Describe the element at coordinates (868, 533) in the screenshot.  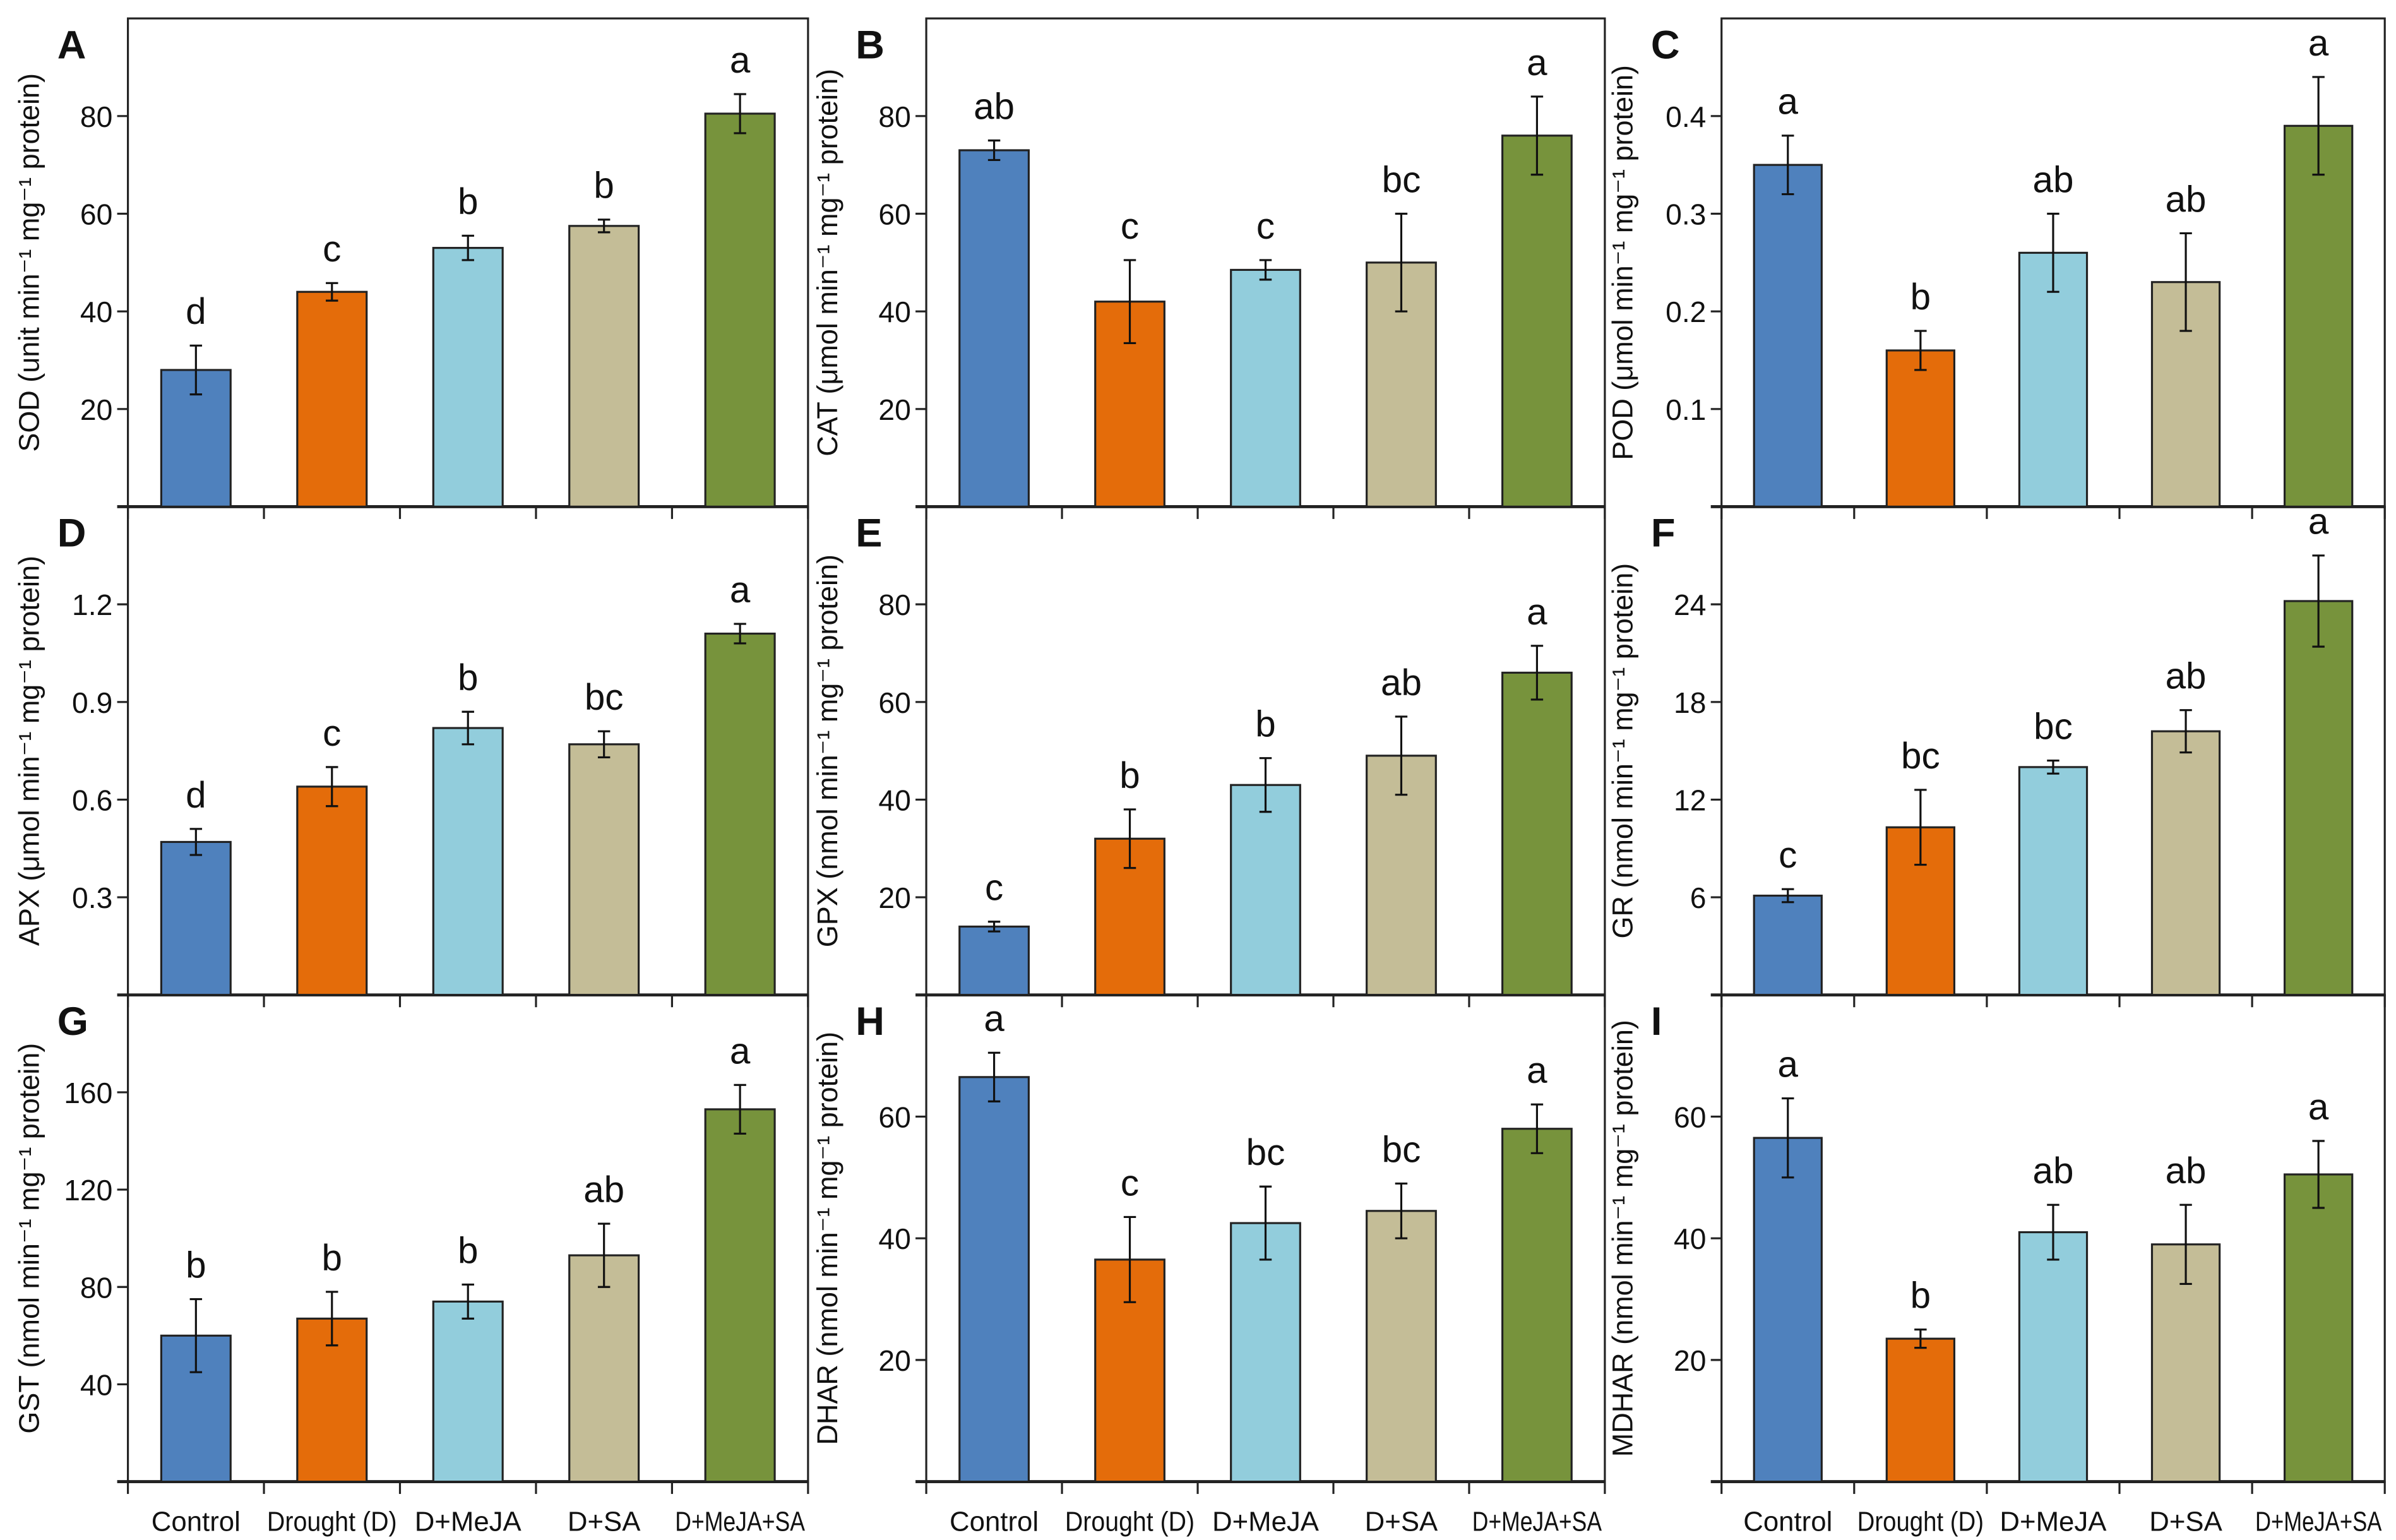
I see `panel-label: E` at that location.